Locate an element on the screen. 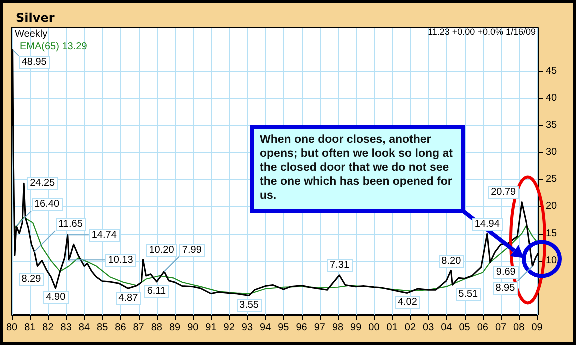  x-tick-label: 95 is located at coordinates (284, 328).